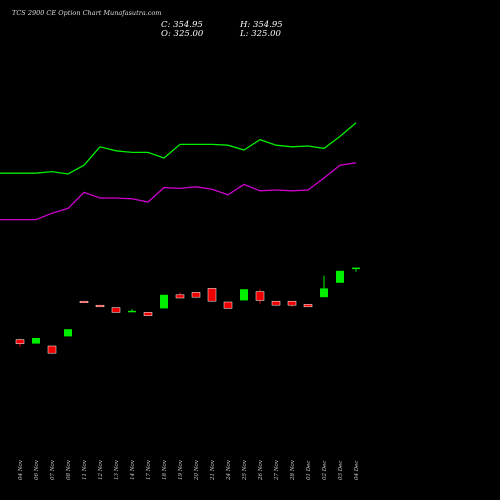  Describe the element at coordinates (341, 471) in the screenshot. I see `x-tick-label: 03 Dec` at that location.